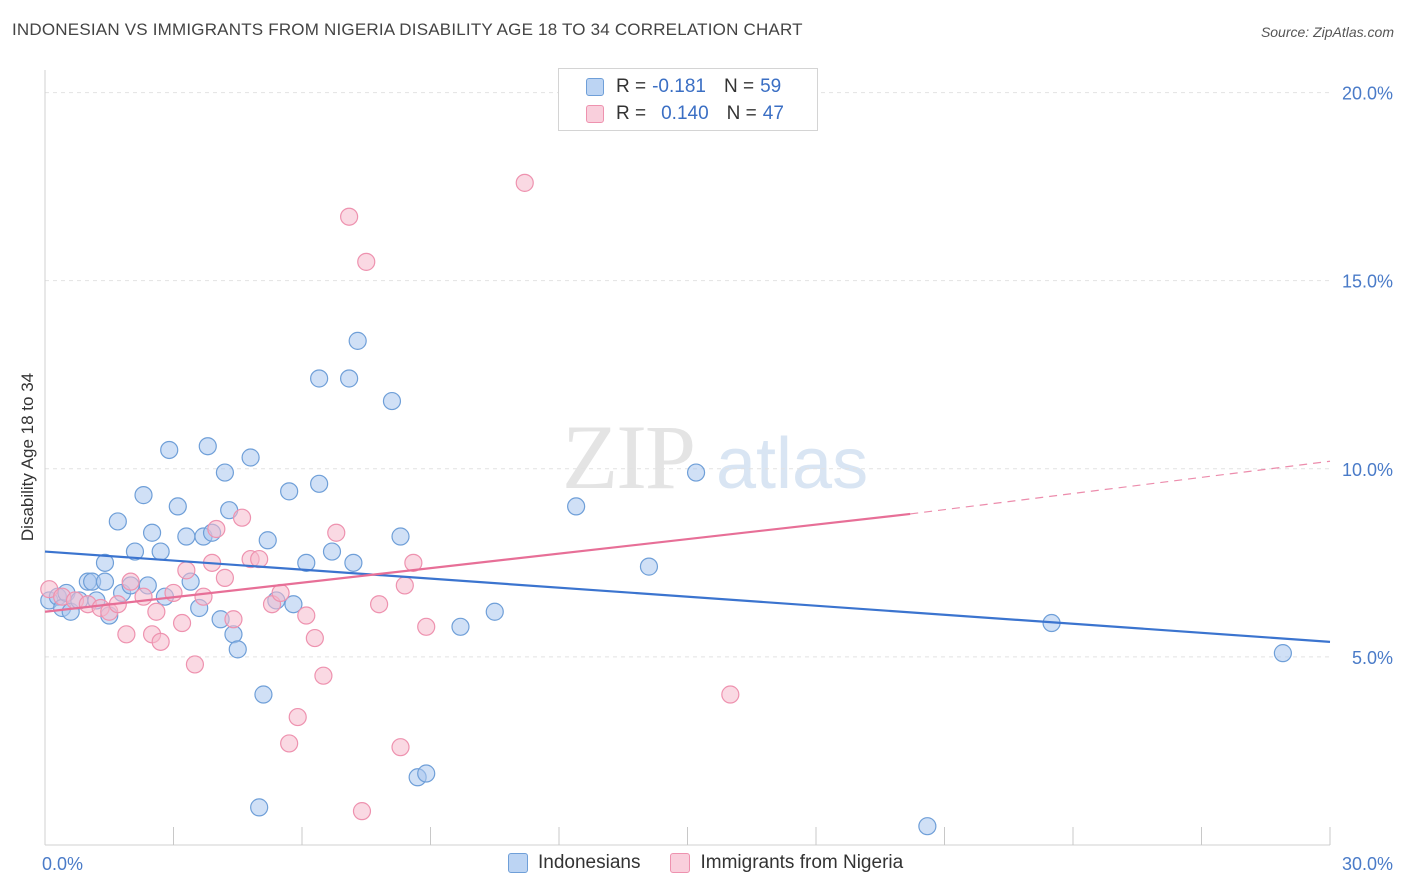 The image size is (1406, 892). What do you see at coordinates (680, 863) in the screenshot?
I see `nigeria-legend-swatch` at bounding box center [680, 863].